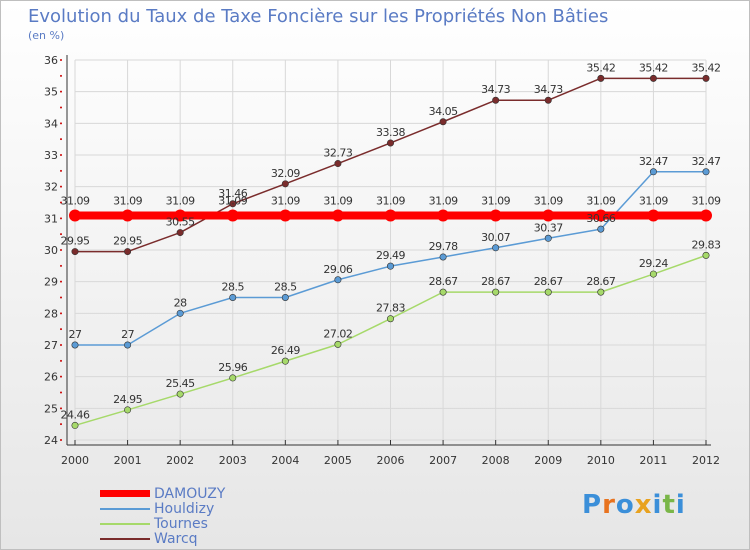 This screenshot has height=550, width=750. What do you see at coordinates (128, 460) in the screenshot?
I see `x-tick-label: 2001` at bounding box center [128, 460].